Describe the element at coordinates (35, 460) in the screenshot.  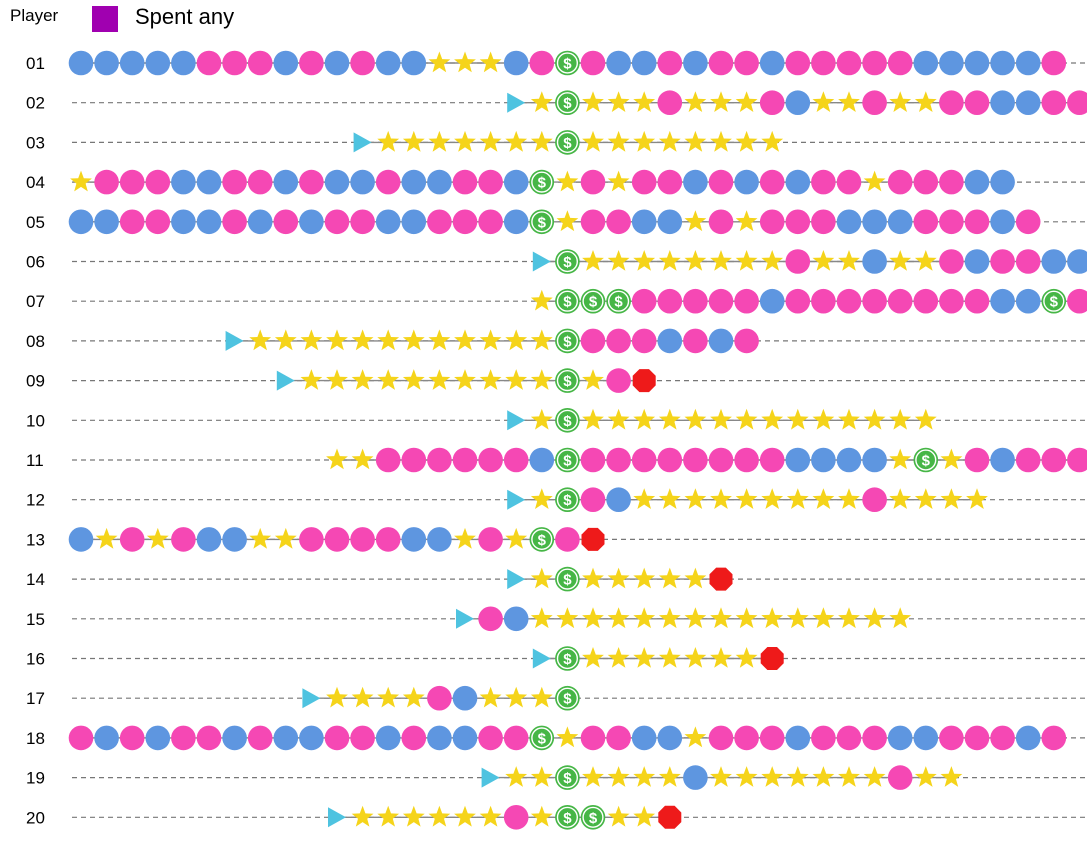
I see `player-label: 11` at that location.